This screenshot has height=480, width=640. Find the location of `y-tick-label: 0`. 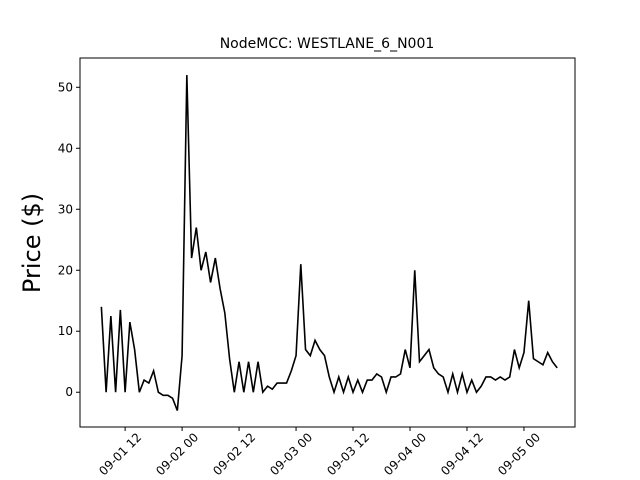

y-tick-label: 0 is located at coordinates (69, 392).